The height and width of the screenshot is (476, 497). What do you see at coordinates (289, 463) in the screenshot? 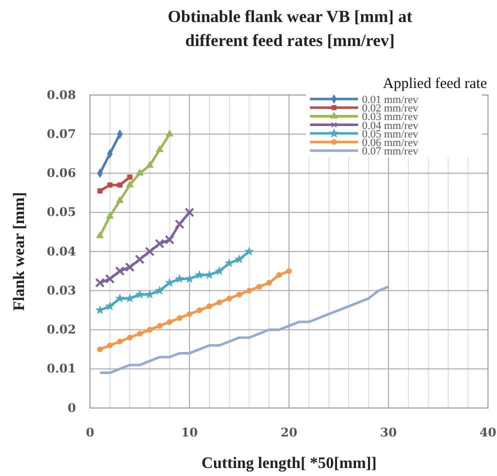
I see `x-axis-title: Cutting length[ *50[mm]]` at bounding box center [289, 463].